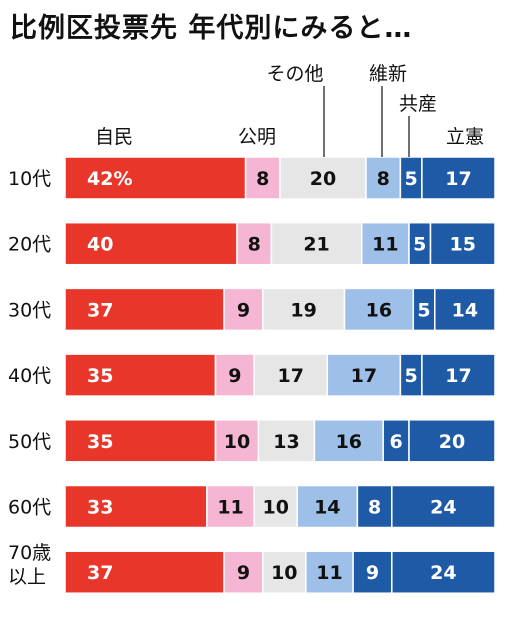  Describe the element at coordinates (29, 179) in the screenshot. I see `row-label: 10代` at that location.